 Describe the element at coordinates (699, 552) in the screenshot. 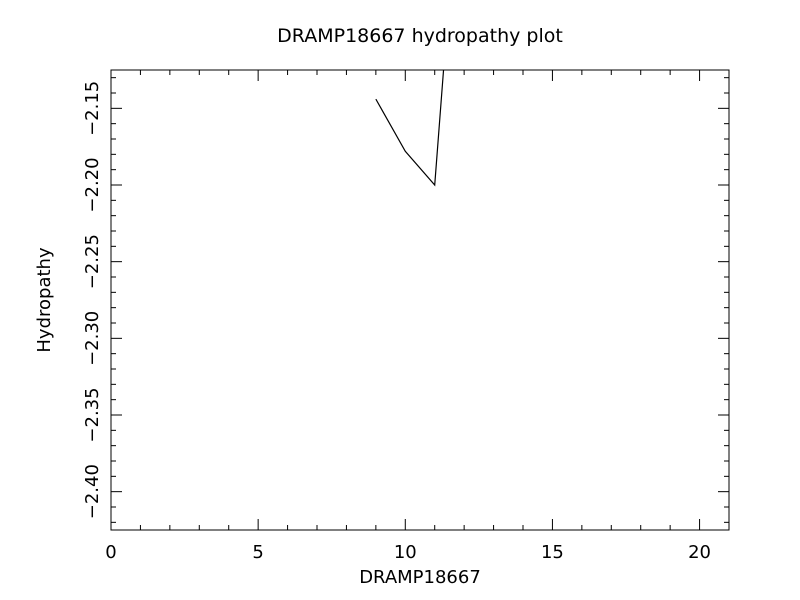

I see `x-tick-label: 20` at that location.